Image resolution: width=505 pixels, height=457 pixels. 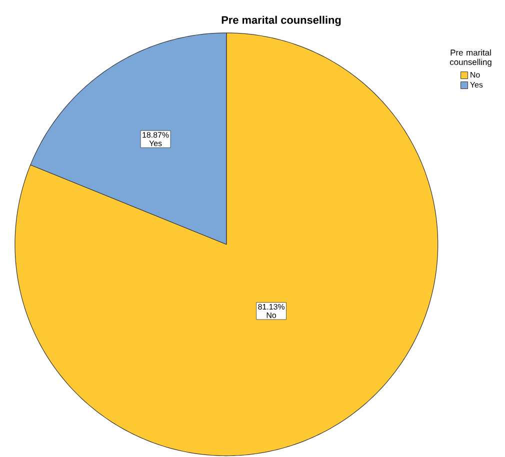 I want to click on chart-title: Pre marital counselling, so click(x=281, y=21).